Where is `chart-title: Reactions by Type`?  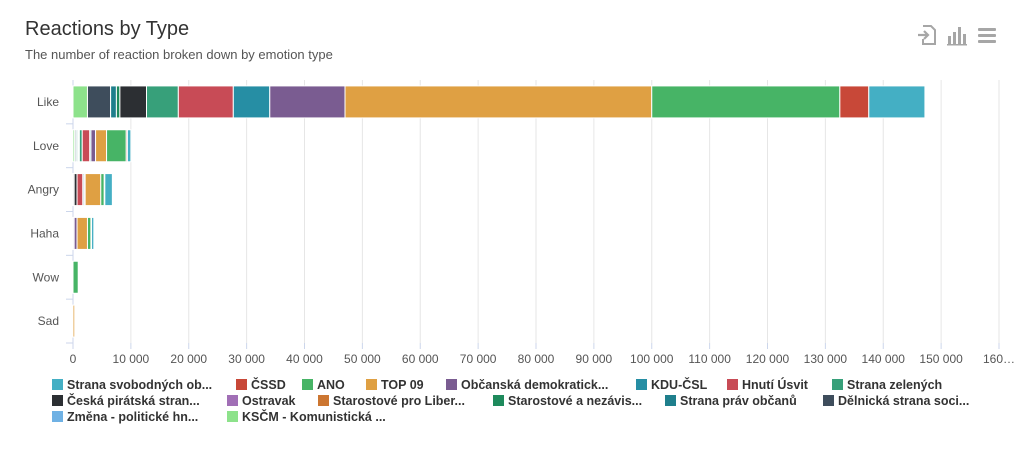
chart-title: Reactions by Type is located at coordinates (107, 29).